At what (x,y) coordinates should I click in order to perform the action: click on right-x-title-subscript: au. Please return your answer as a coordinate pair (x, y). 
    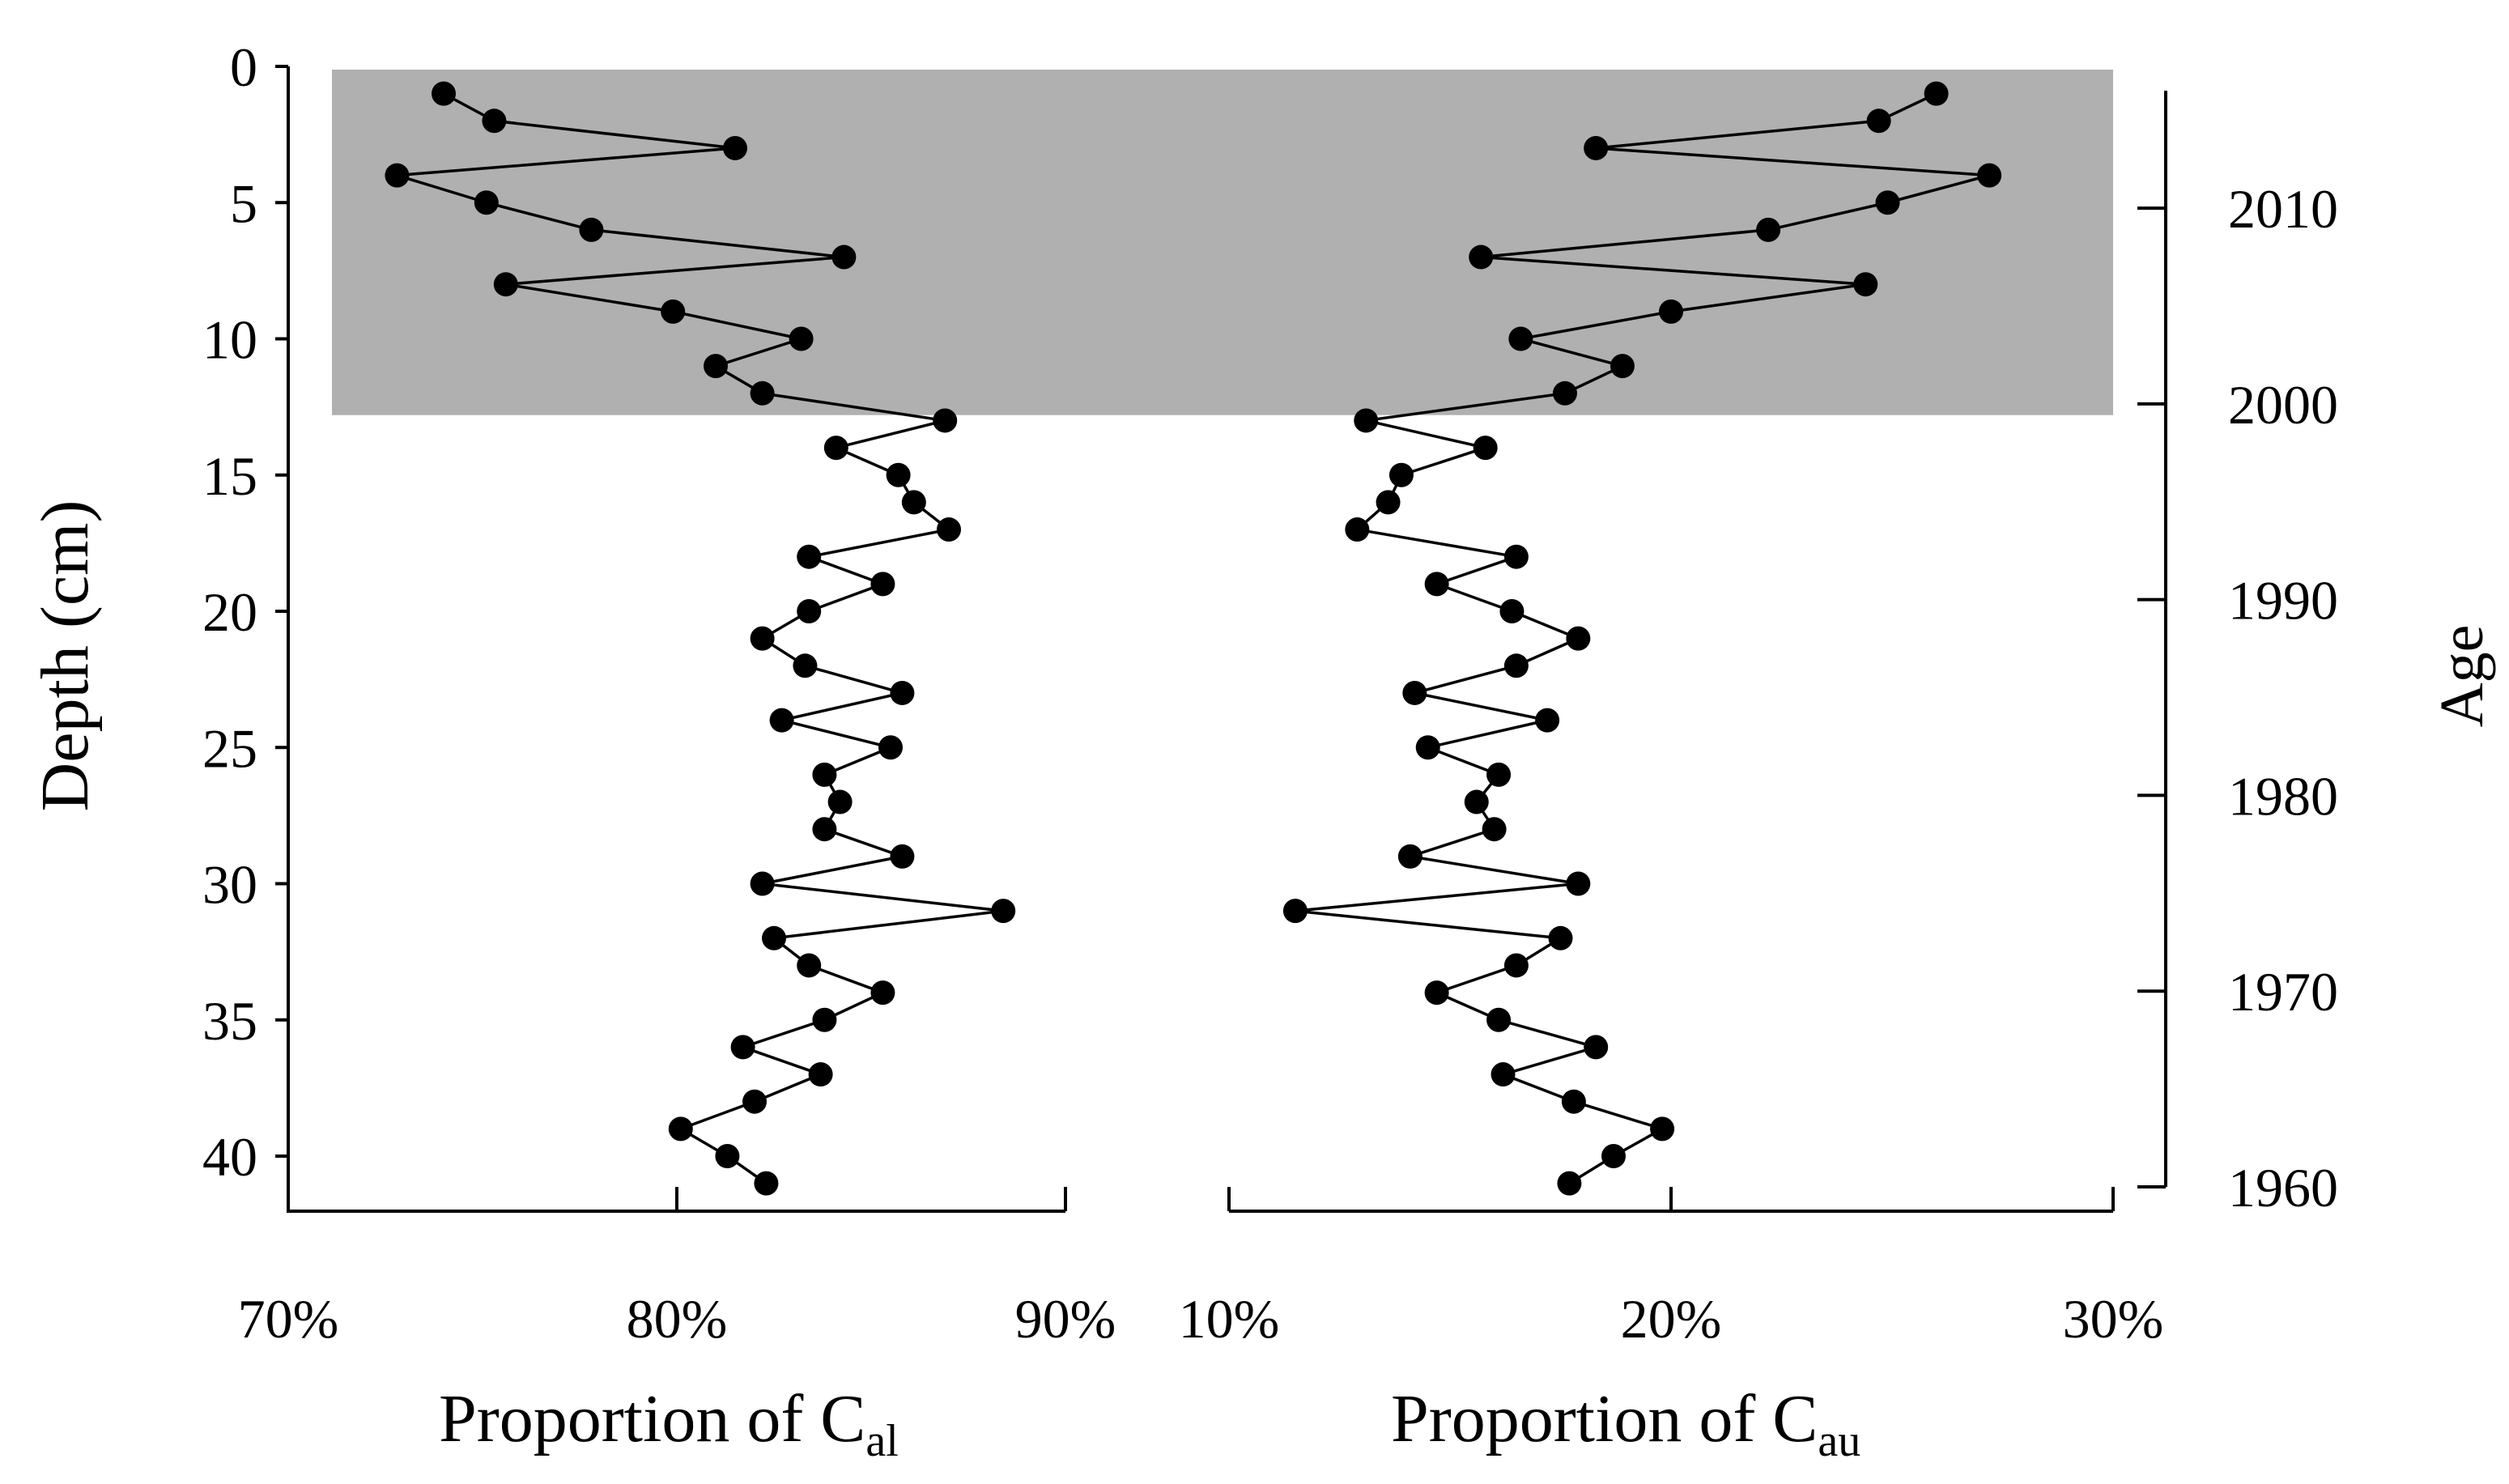
    Looking at the image, I should click on (1839, 1441).